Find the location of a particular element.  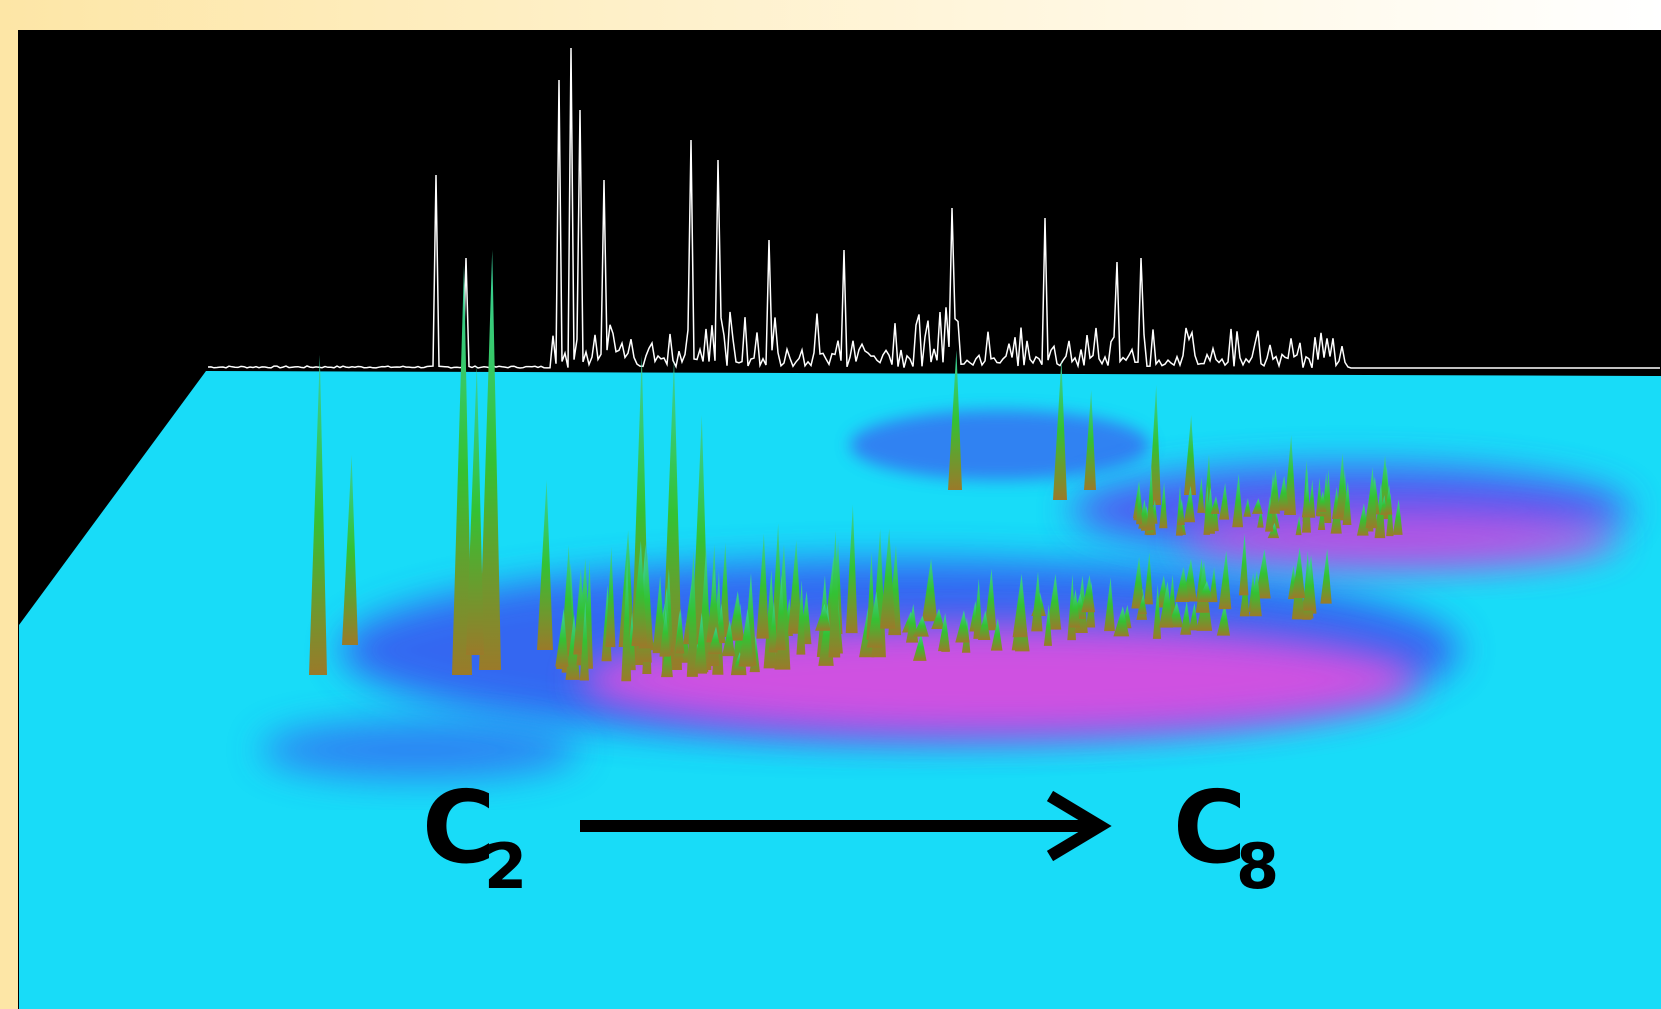

label-start: C is located at coordinates (458, 827).